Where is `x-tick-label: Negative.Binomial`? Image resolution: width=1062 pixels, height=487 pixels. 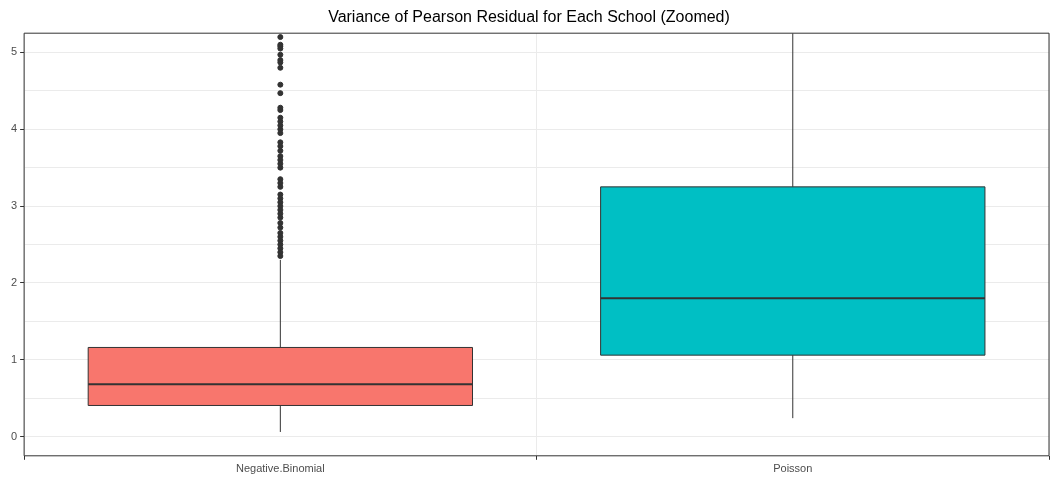 x-tick-label: Negative.Binomial is located at coordinates (280, 468).